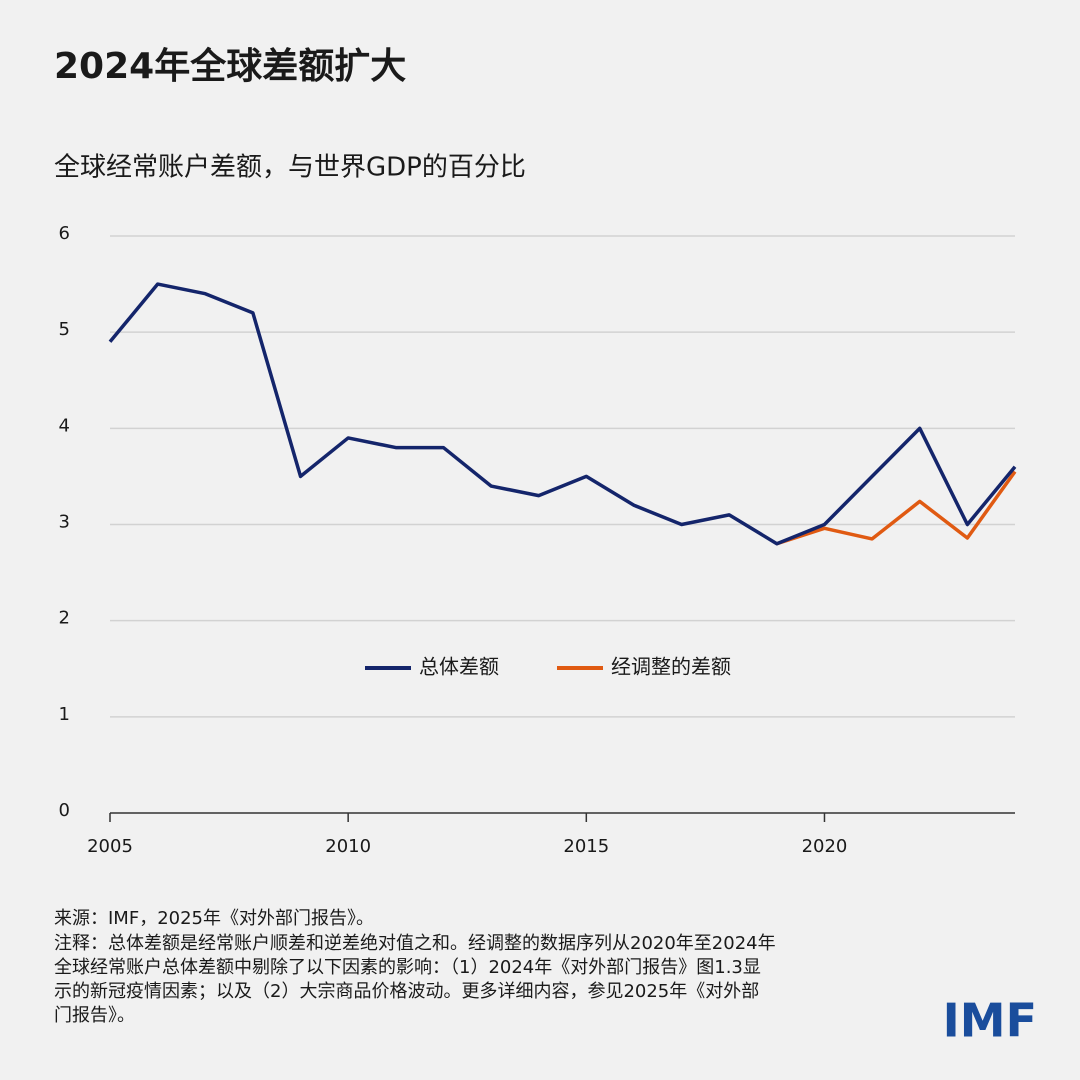  I want to click on x-tick-label: 2020, so click(825, 846).